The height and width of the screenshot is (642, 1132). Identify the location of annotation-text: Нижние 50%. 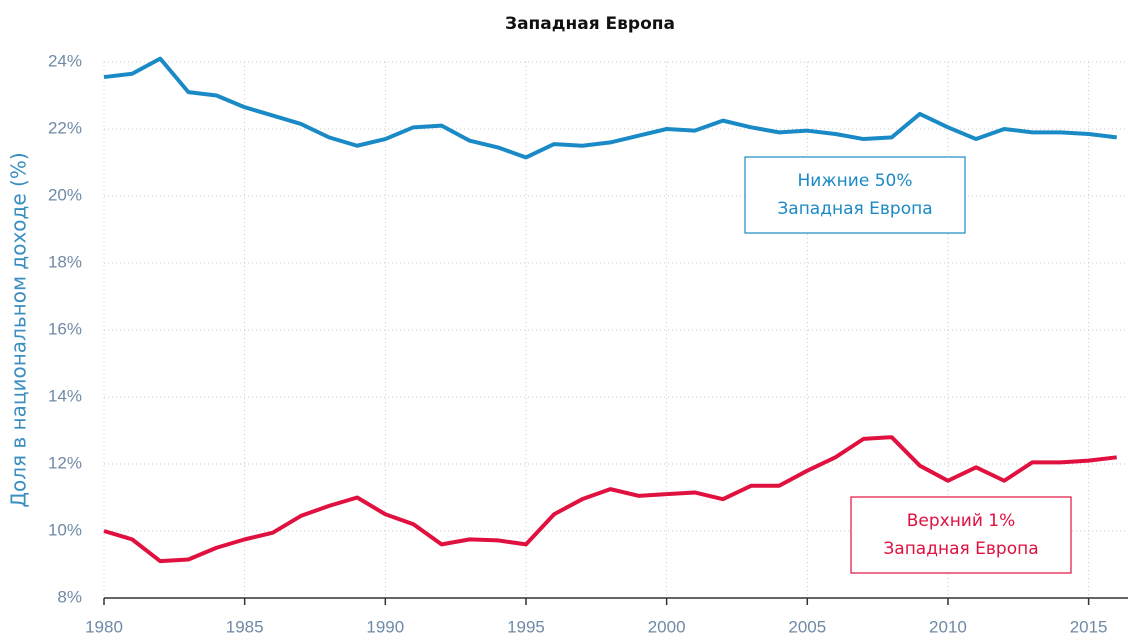
(855, 181).